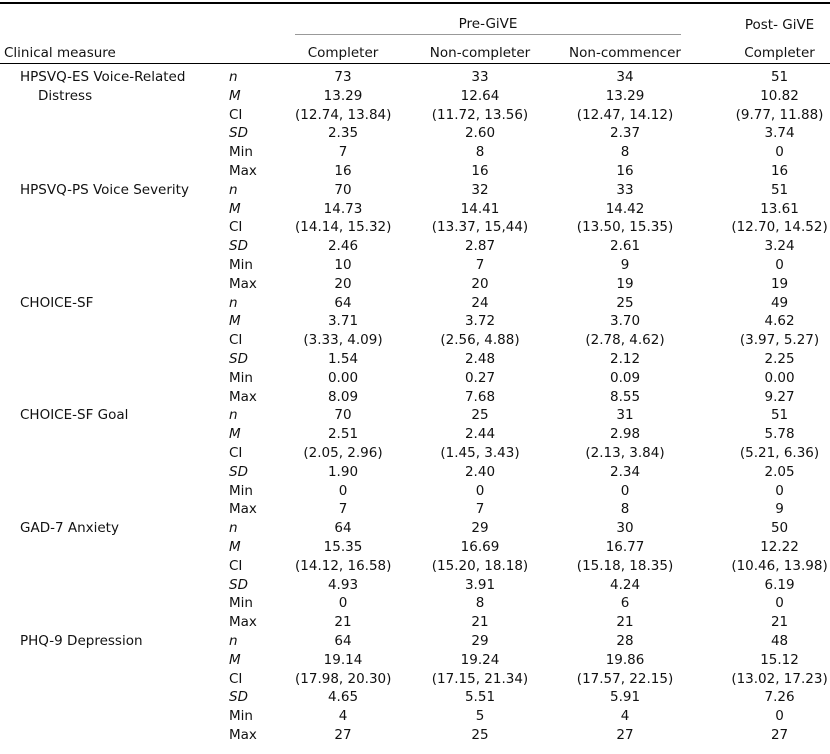  Describe the element at coordinates (480, 415) in the screenshot. I see `cell-value: 25` at that location.